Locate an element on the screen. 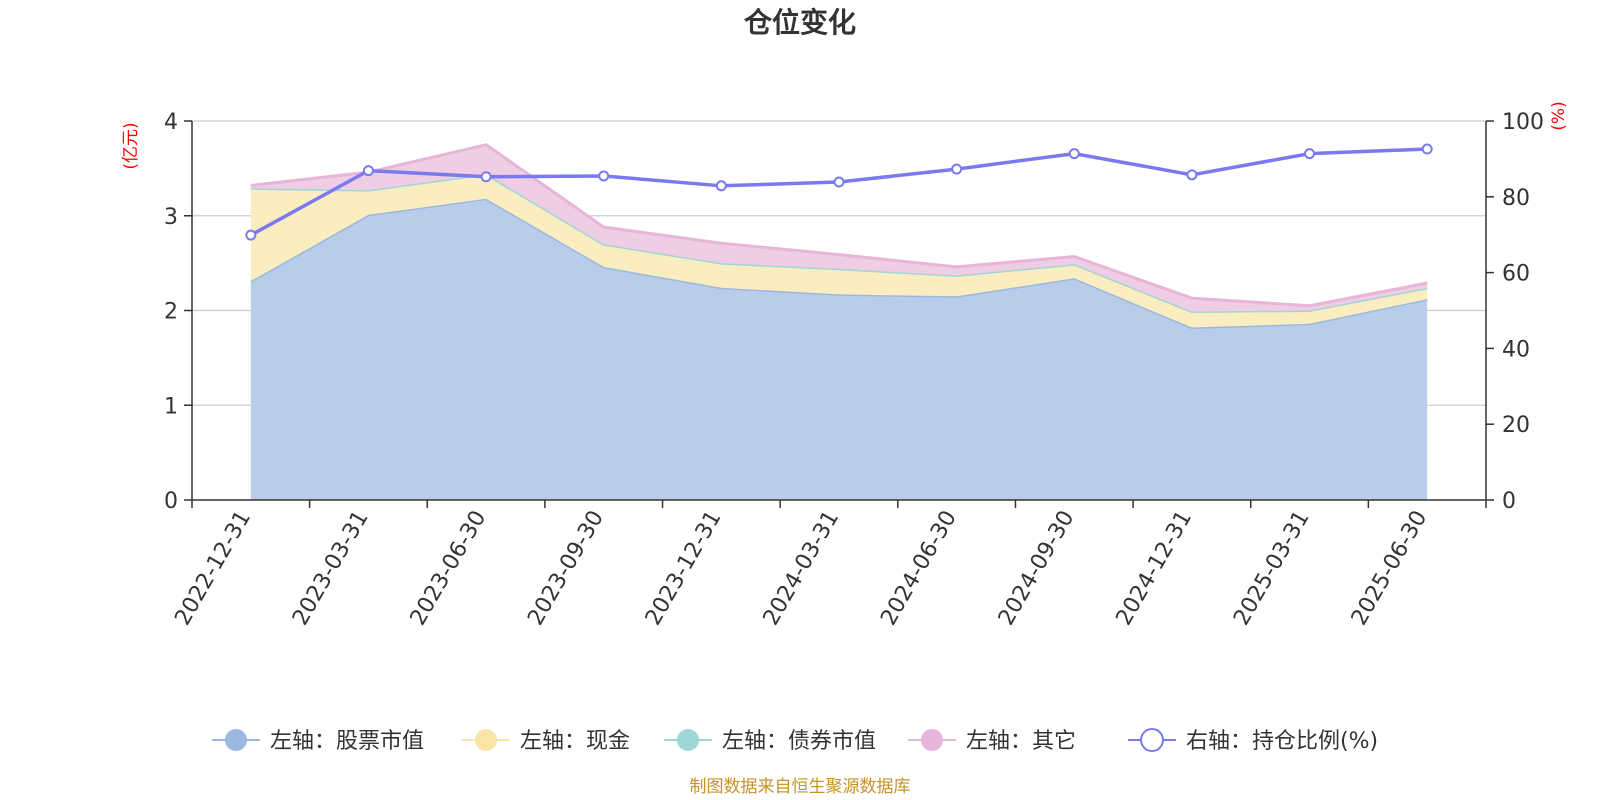 The width and height of the screenshot is (1600, 800). x-tick-label: 2024-12-31 is located at coordinates (1155, 568).